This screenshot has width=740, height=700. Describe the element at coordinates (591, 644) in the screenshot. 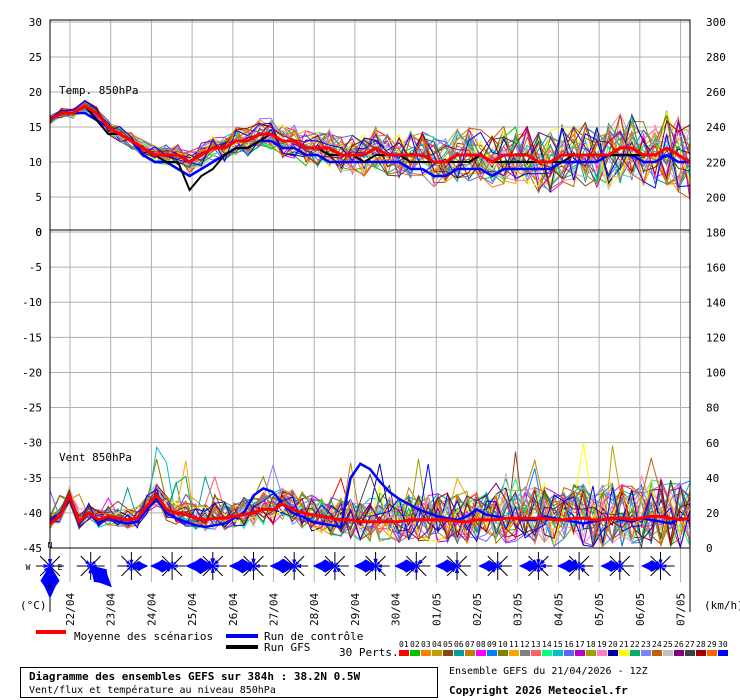

I see `pert-number: 18` at that location.